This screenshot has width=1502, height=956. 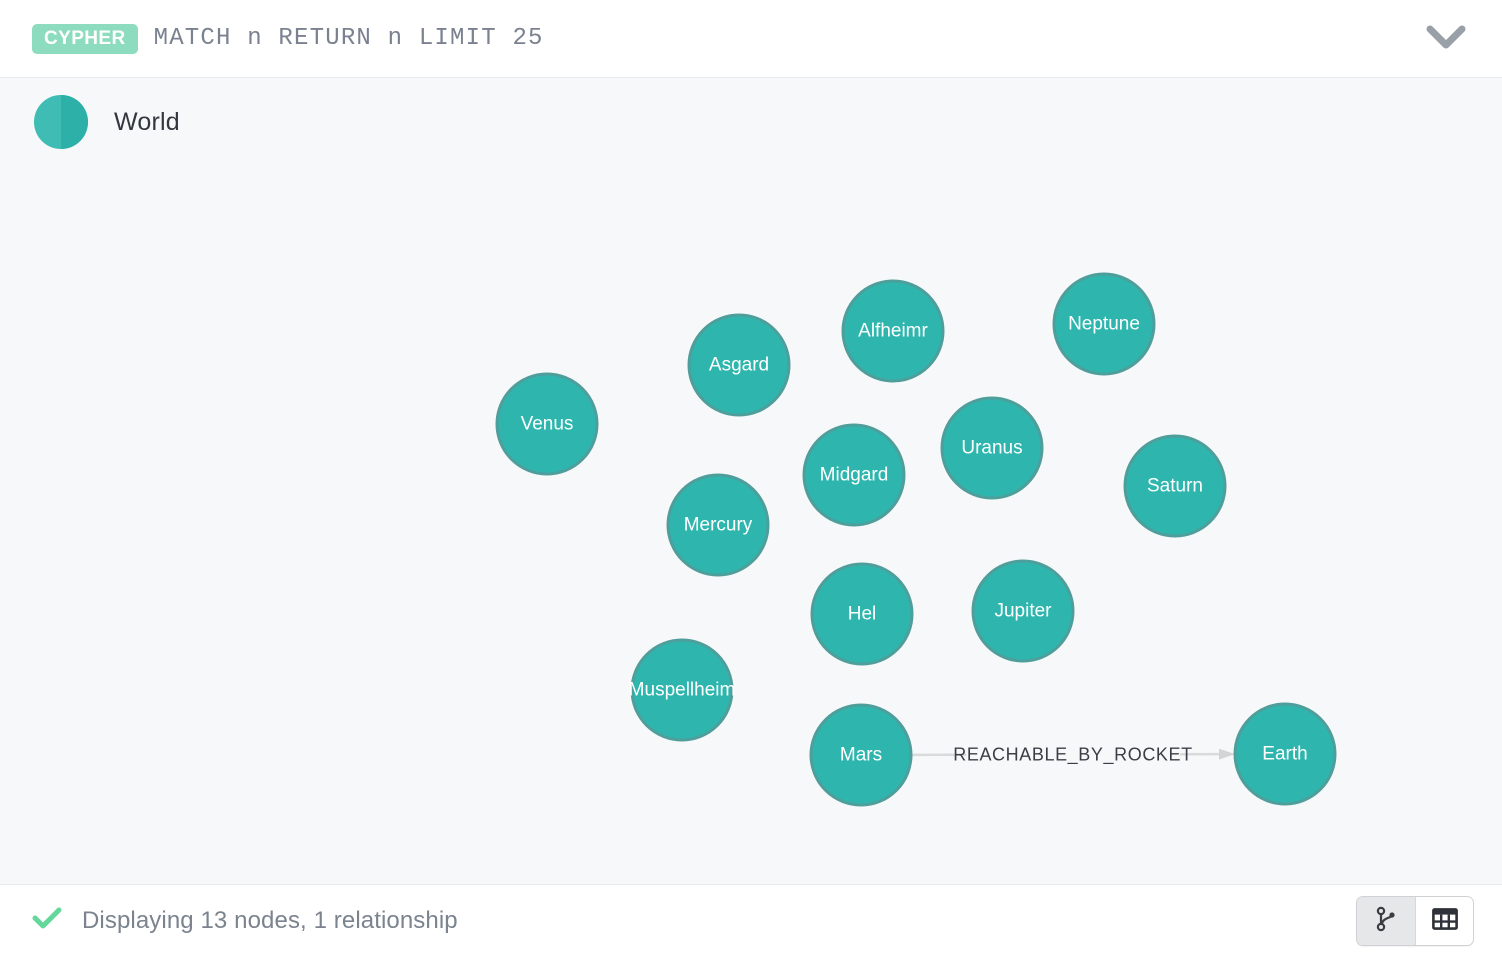 I want to click on legend-label-world: World, so click(x=147, y=121).